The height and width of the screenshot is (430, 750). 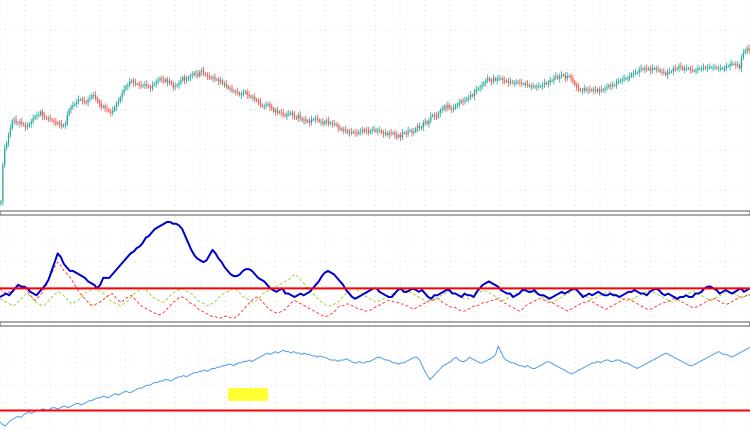 What do you see at coordinates (375, 213) in the screenshot?
I see `price-pane-separator` at bounding box center [375, 213].